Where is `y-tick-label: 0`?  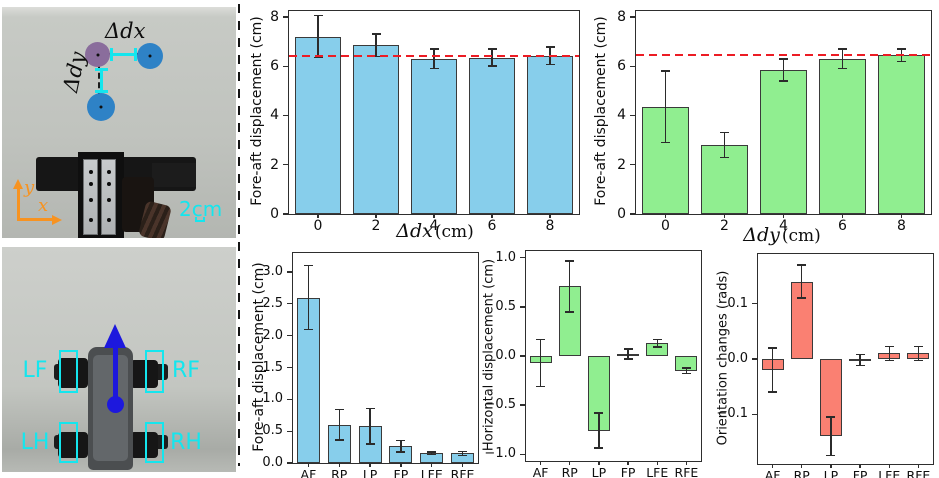
y-tick-label: 0 is located at coordinates (621, 214).